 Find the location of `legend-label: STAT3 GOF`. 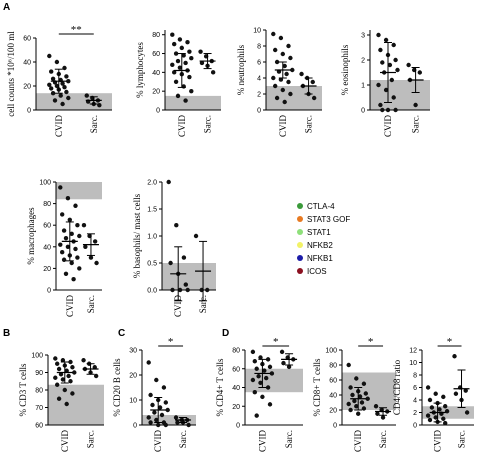

legend-label: STAT3 GOF is located at coordinates (328, 219).